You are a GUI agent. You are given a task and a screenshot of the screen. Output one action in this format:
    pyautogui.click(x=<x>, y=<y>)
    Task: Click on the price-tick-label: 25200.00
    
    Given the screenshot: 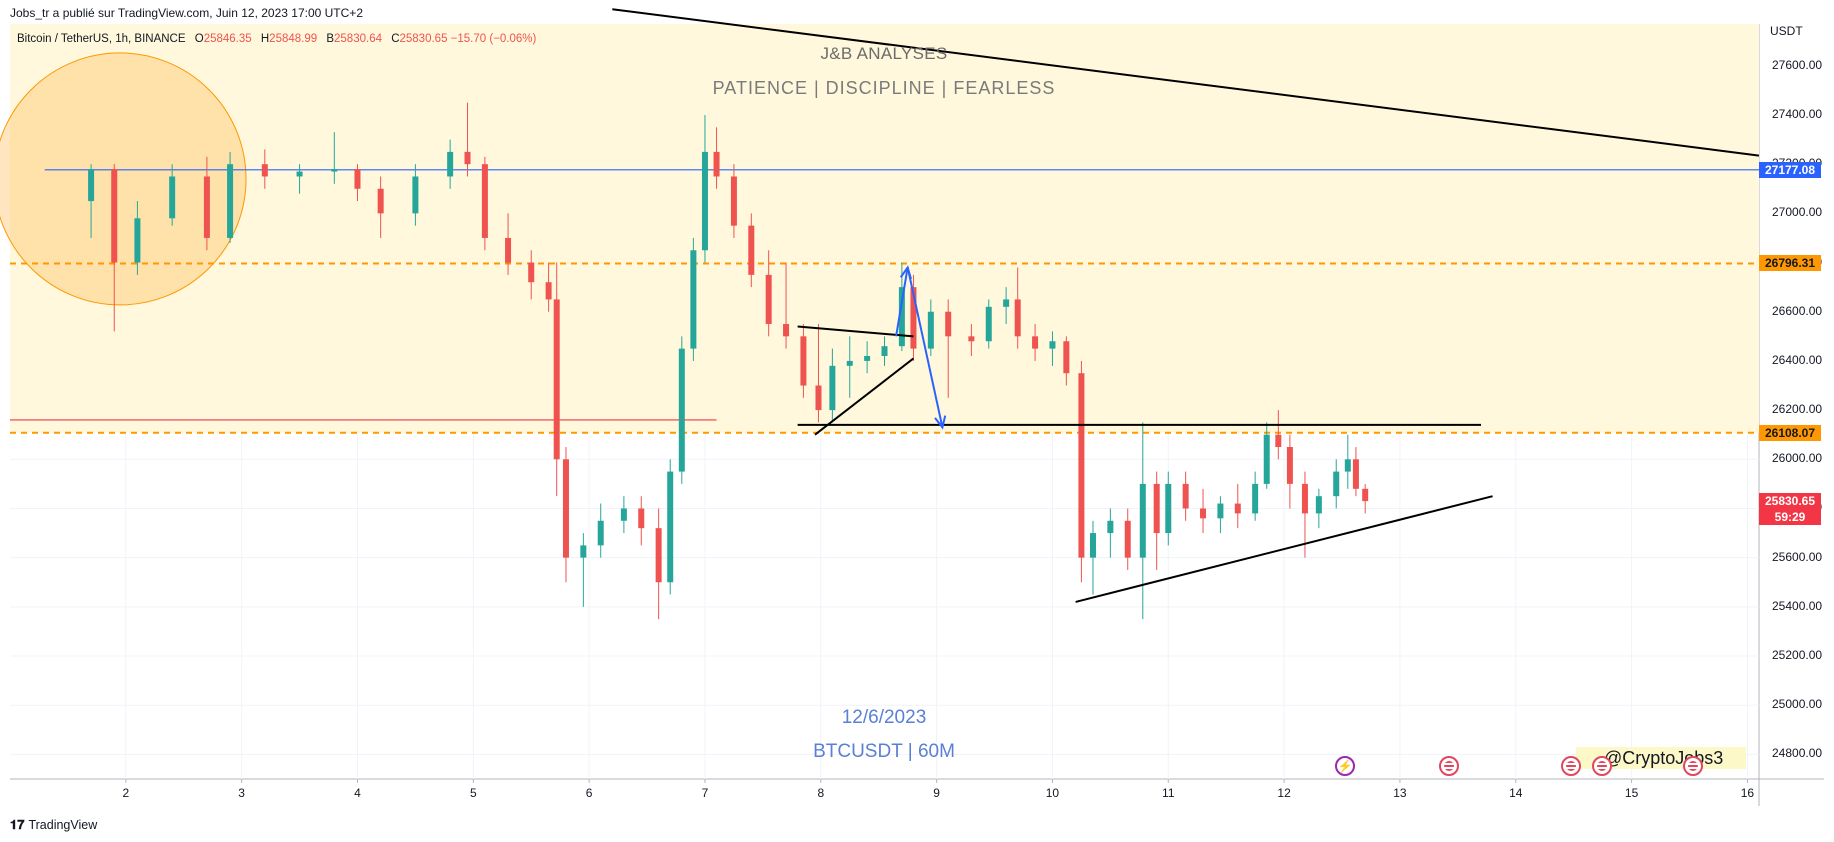 What is the action you would take?
    pyautogui.click(x=1797, y=655)
    